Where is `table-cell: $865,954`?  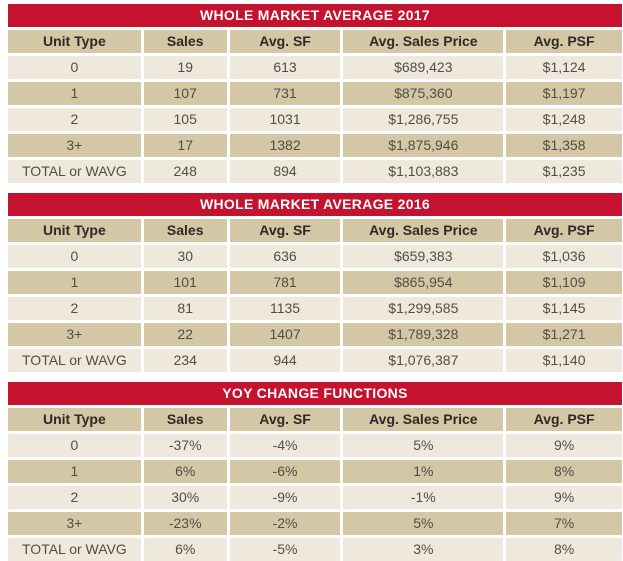
table-cell: $865,954 is located at coordinates (423, 282).